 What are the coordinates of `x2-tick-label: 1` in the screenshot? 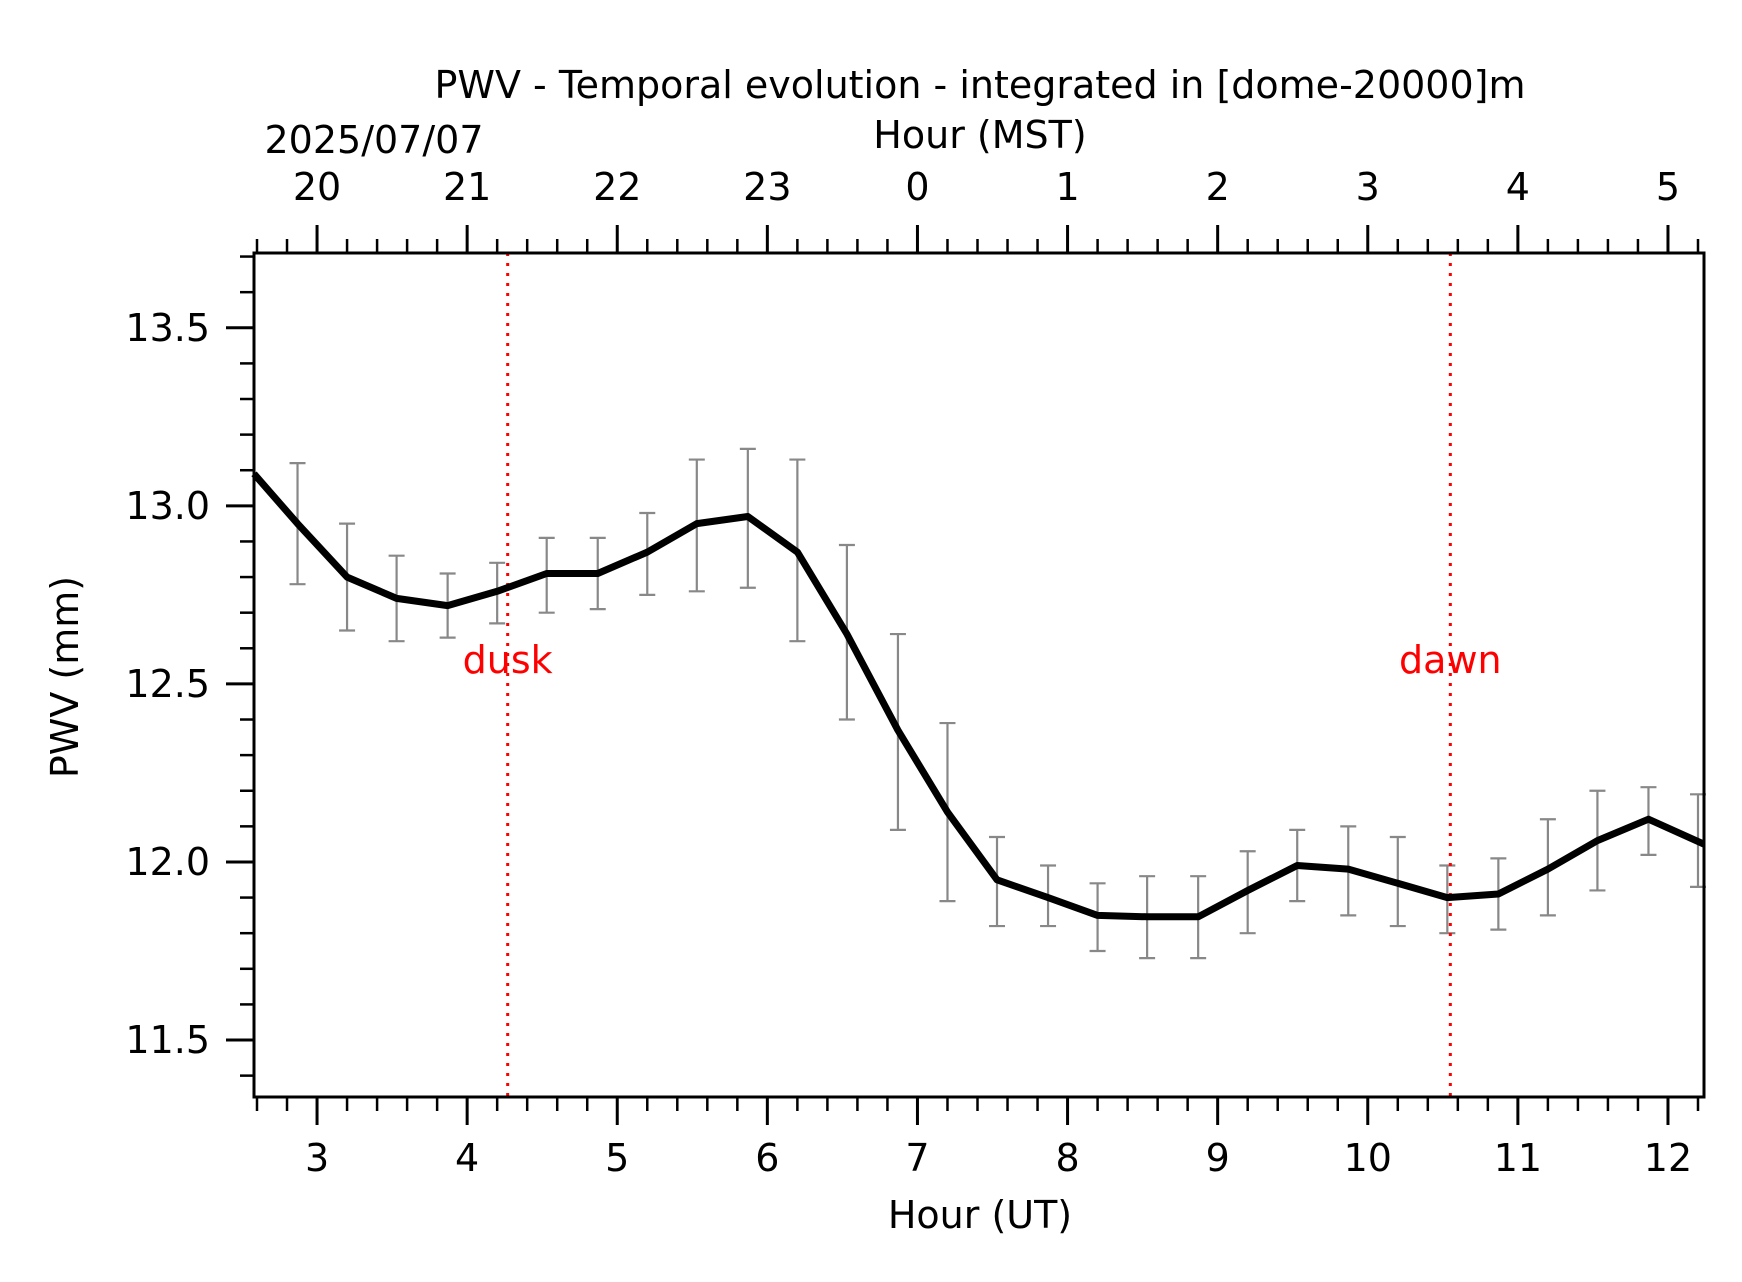 It's located at (1067, 187).